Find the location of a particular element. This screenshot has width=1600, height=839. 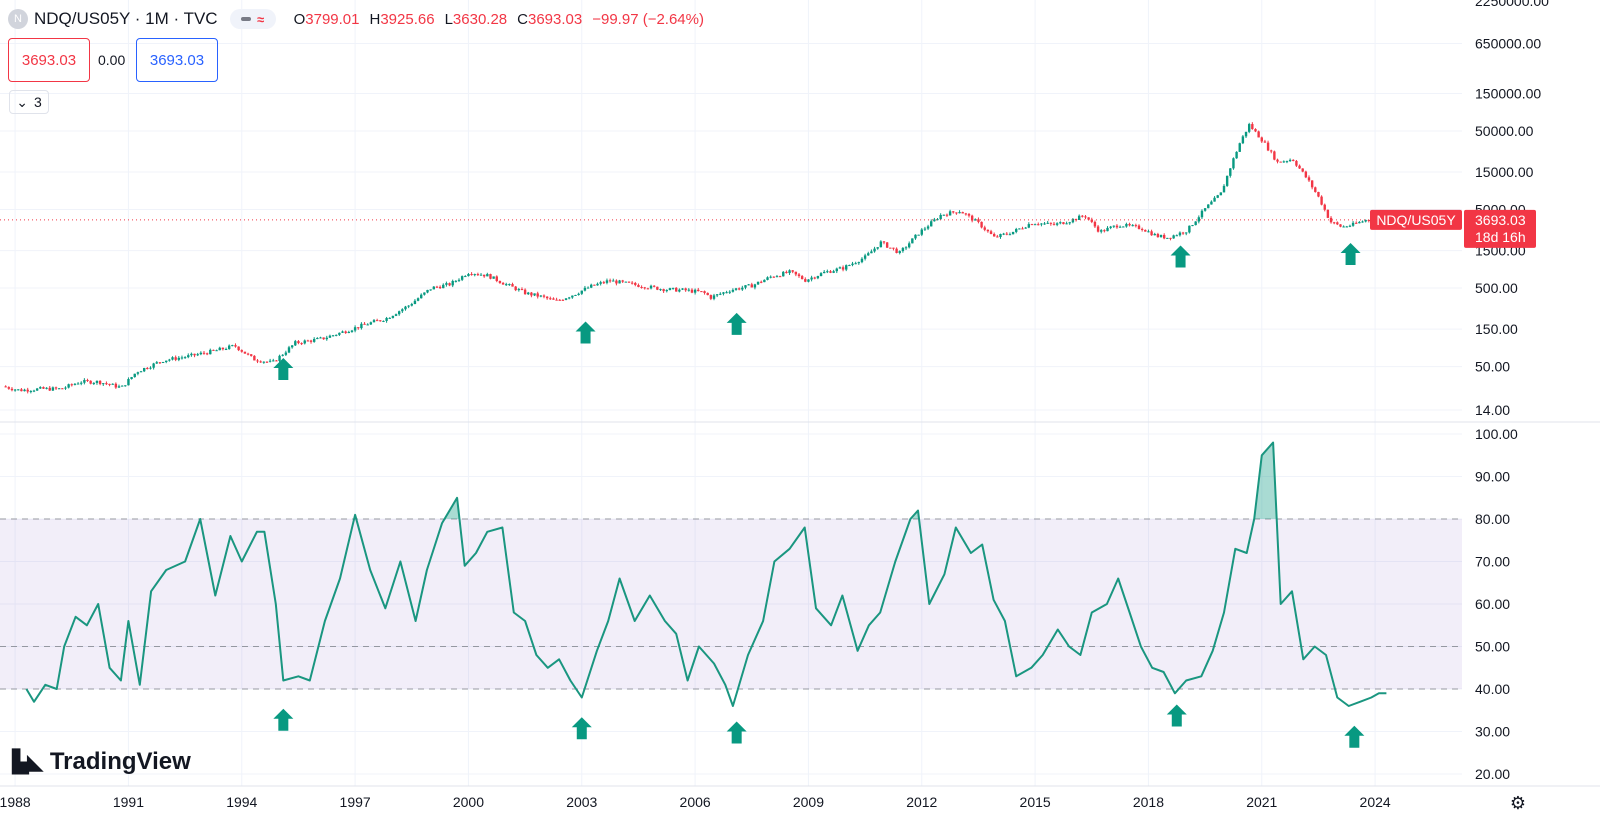

price-tick-label: 14.00 is located at coordinates (1492, 410).